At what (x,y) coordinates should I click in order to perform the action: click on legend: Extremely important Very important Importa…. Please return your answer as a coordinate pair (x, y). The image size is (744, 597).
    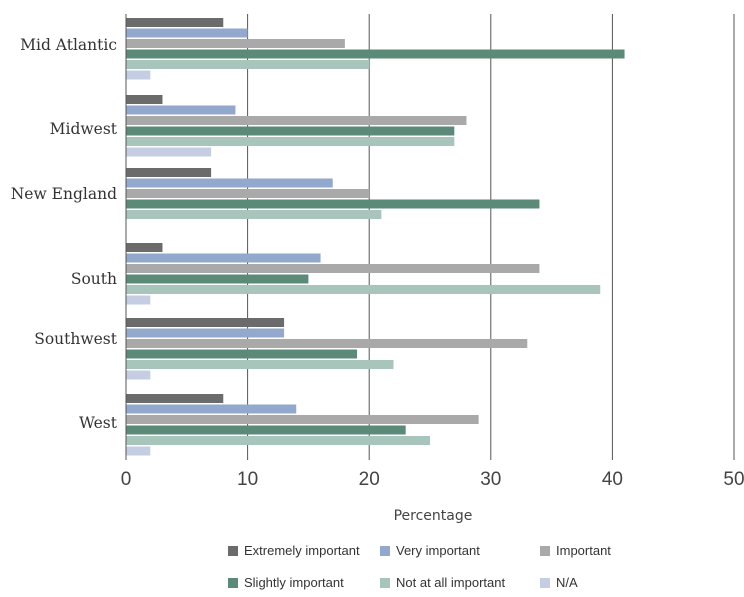
    Looking at the image, I should click on (419, 566).